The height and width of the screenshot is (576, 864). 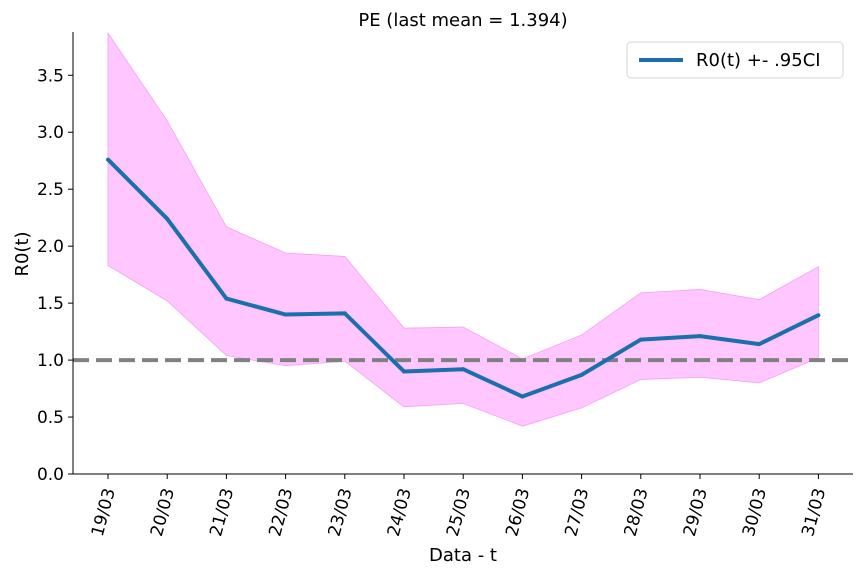 I want to click on x-tick-label: 19/03, so click(x=104, y=512).